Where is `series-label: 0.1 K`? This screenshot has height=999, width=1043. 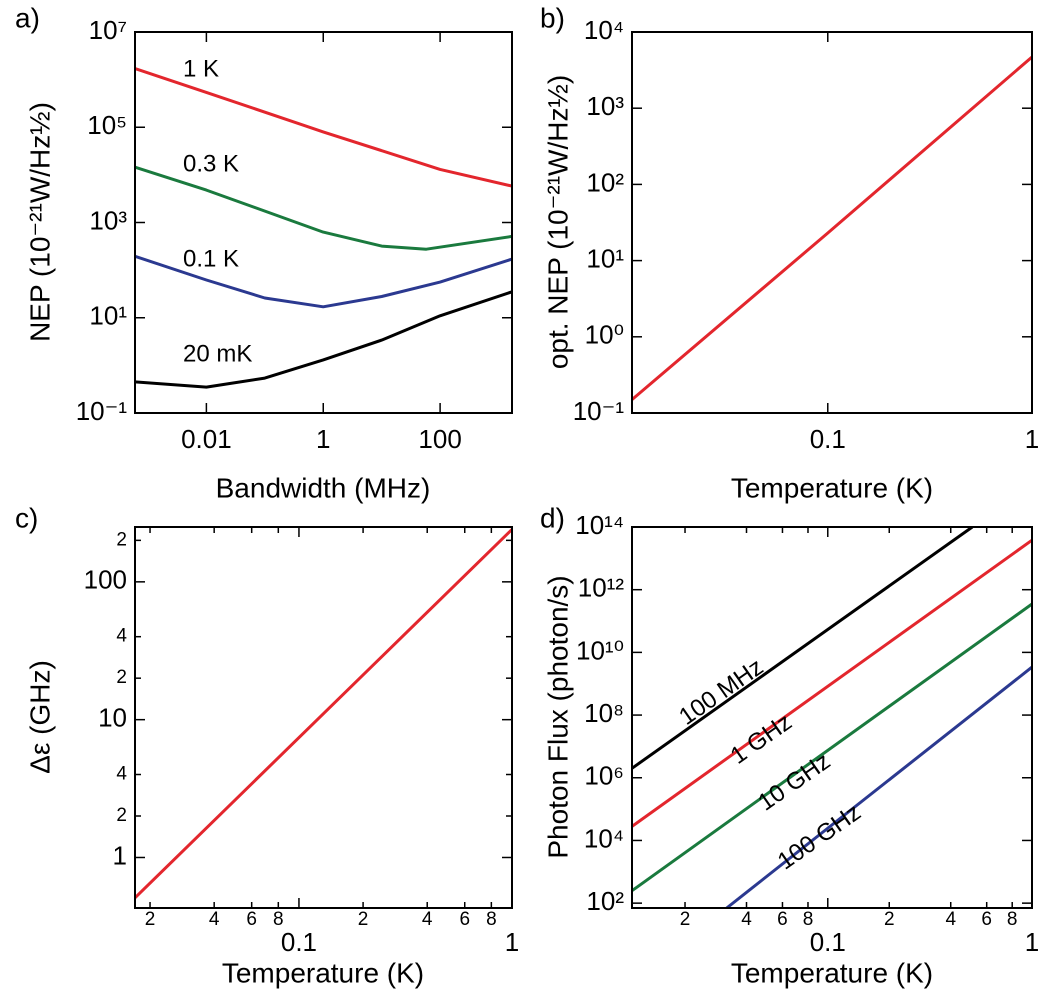 series-label: 0.1 K is located at coordinates (211, 258).